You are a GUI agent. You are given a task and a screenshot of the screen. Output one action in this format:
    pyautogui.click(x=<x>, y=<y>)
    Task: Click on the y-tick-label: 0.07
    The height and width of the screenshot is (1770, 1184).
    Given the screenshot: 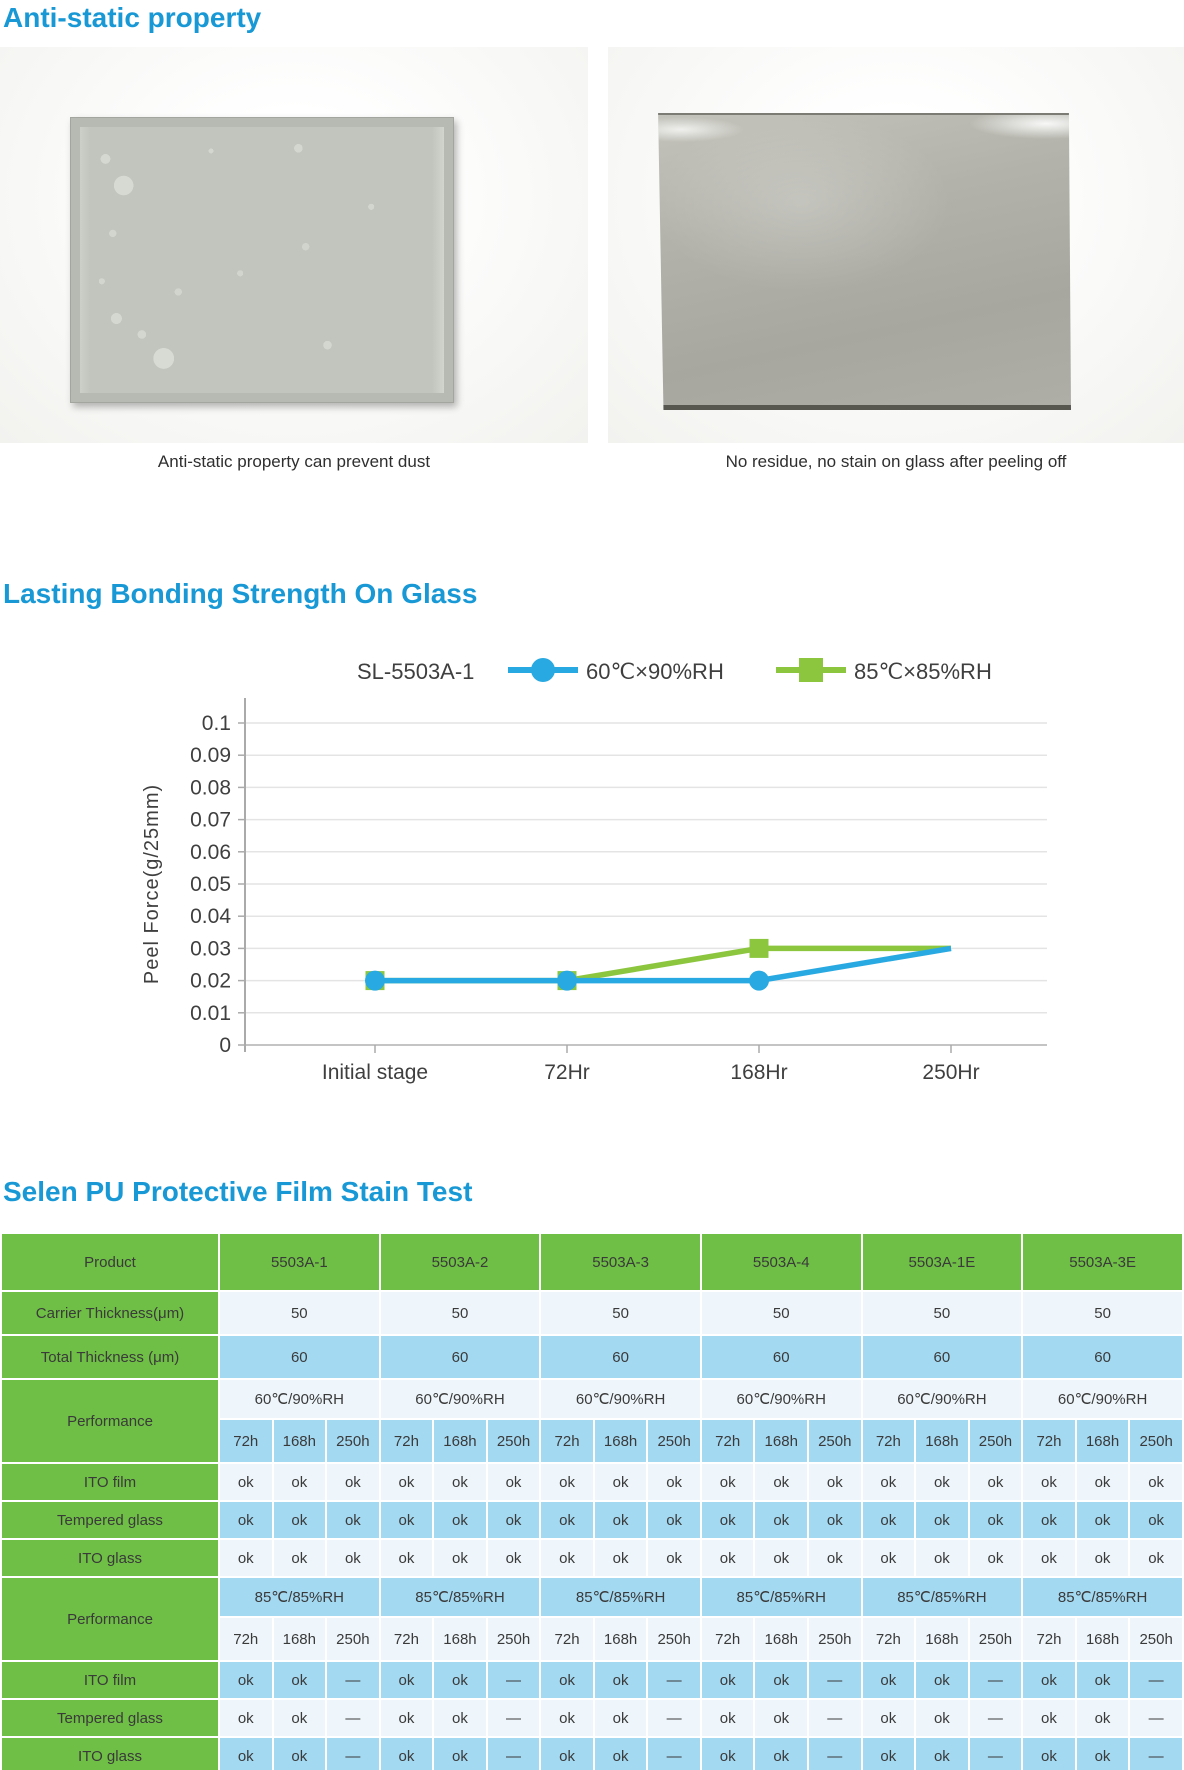 What is the action you would take?
    pyautogui.click(x=210, y=820)
    